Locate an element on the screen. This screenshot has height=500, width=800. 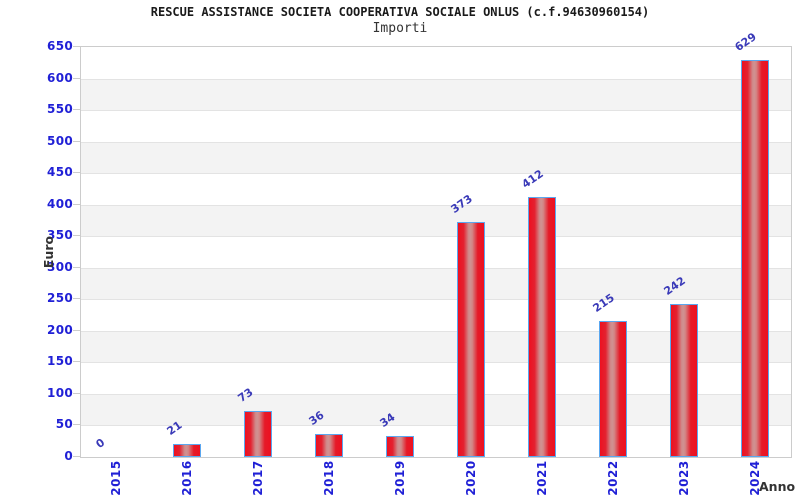
y-tick-label: 200 is located at coordinates (60, 329).